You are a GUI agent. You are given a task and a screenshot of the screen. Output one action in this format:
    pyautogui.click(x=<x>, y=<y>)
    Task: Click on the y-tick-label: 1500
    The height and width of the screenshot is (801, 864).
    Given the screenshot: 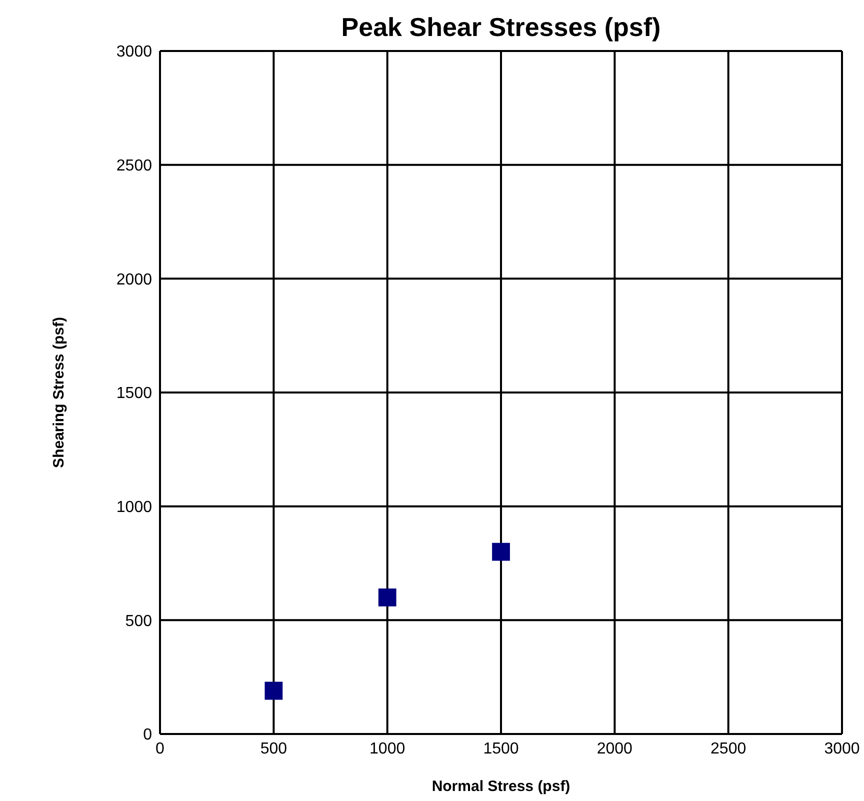 What is the action you would take?
    pyautogui.click(x=134, y=393)
    